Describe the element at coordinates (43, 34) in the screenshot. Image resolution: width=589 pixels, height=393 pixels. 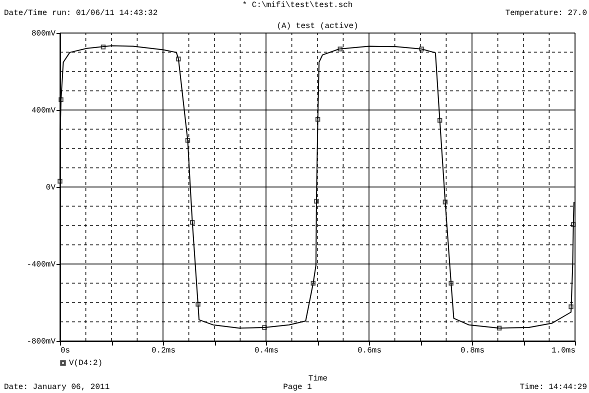
I see `y-tick-label: 800mV` at that location.